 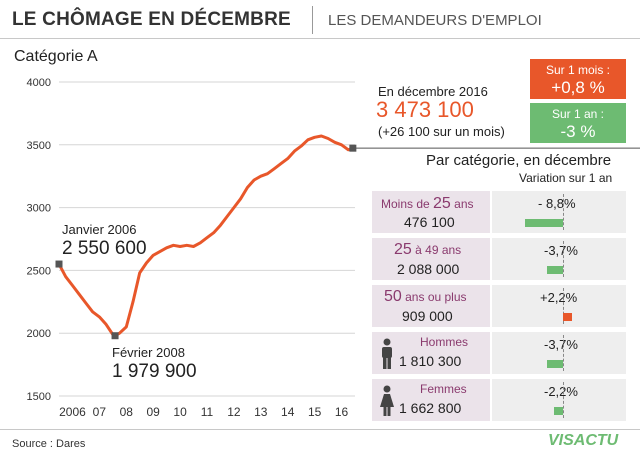 I want to click on category-row-label-box: Hommes 1 810 300, so click(x=431, y=353).